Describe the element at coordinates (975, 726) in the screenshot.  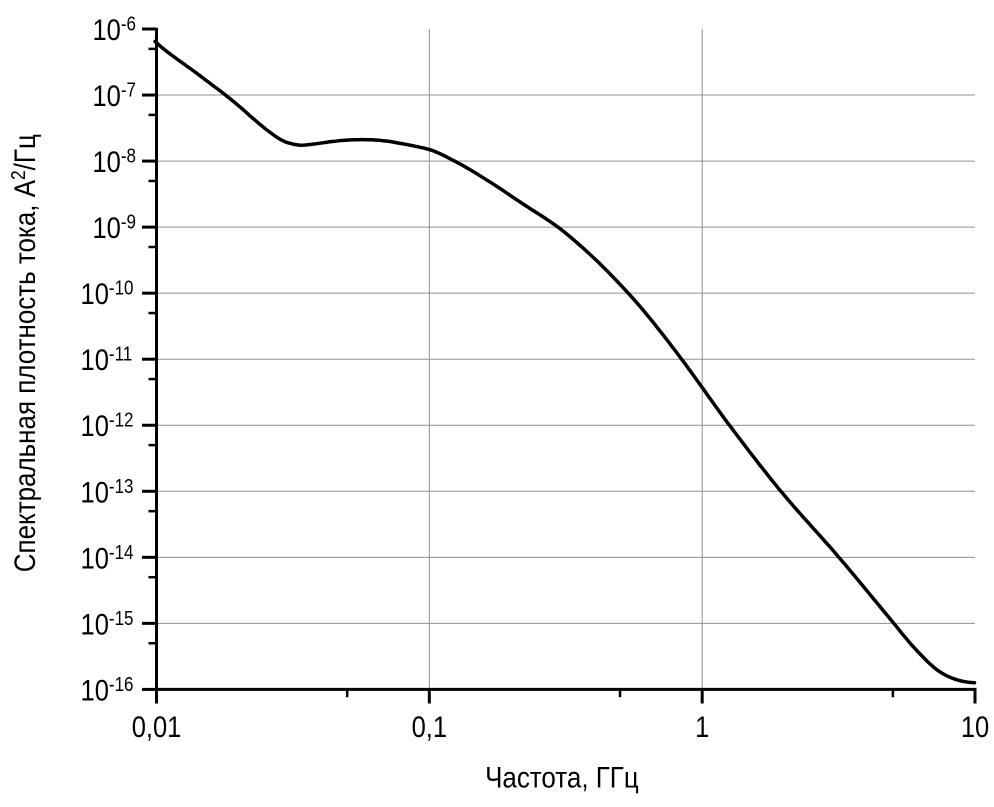
I see `svg-text: 10` at that location.